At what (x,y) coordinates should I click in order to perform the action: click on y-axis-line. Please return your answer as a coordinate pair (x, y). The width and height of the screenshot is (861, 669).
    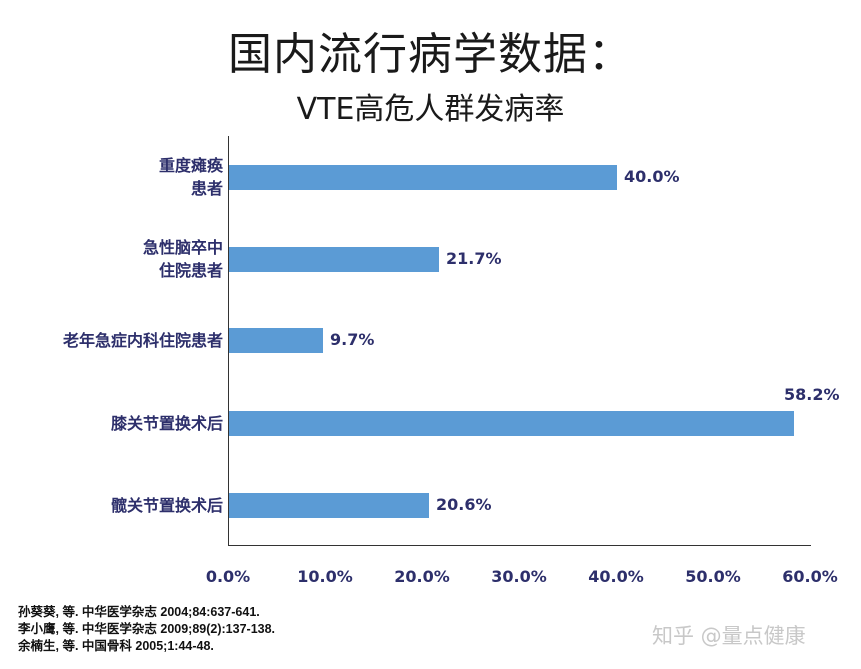
    Looking at the image, I should click on (228, 341).